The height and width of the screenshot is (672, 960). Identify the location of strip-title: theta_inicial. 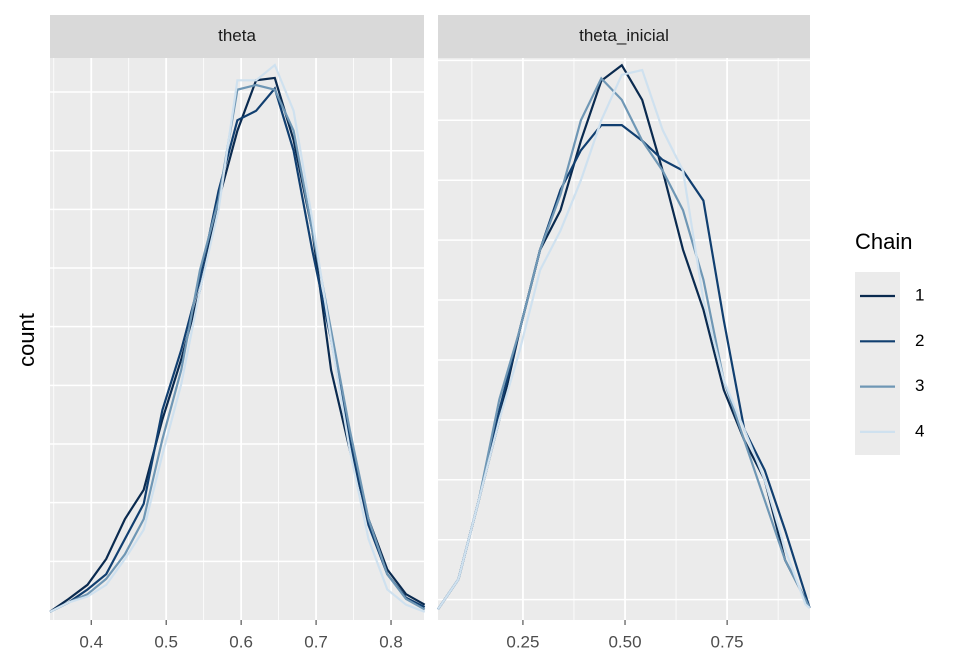
(624, 35).